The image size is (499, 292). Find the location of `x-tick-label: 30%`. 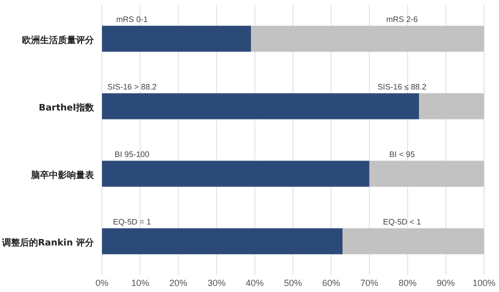

x-tick-label: 30% is located at coordinates (217, 283).